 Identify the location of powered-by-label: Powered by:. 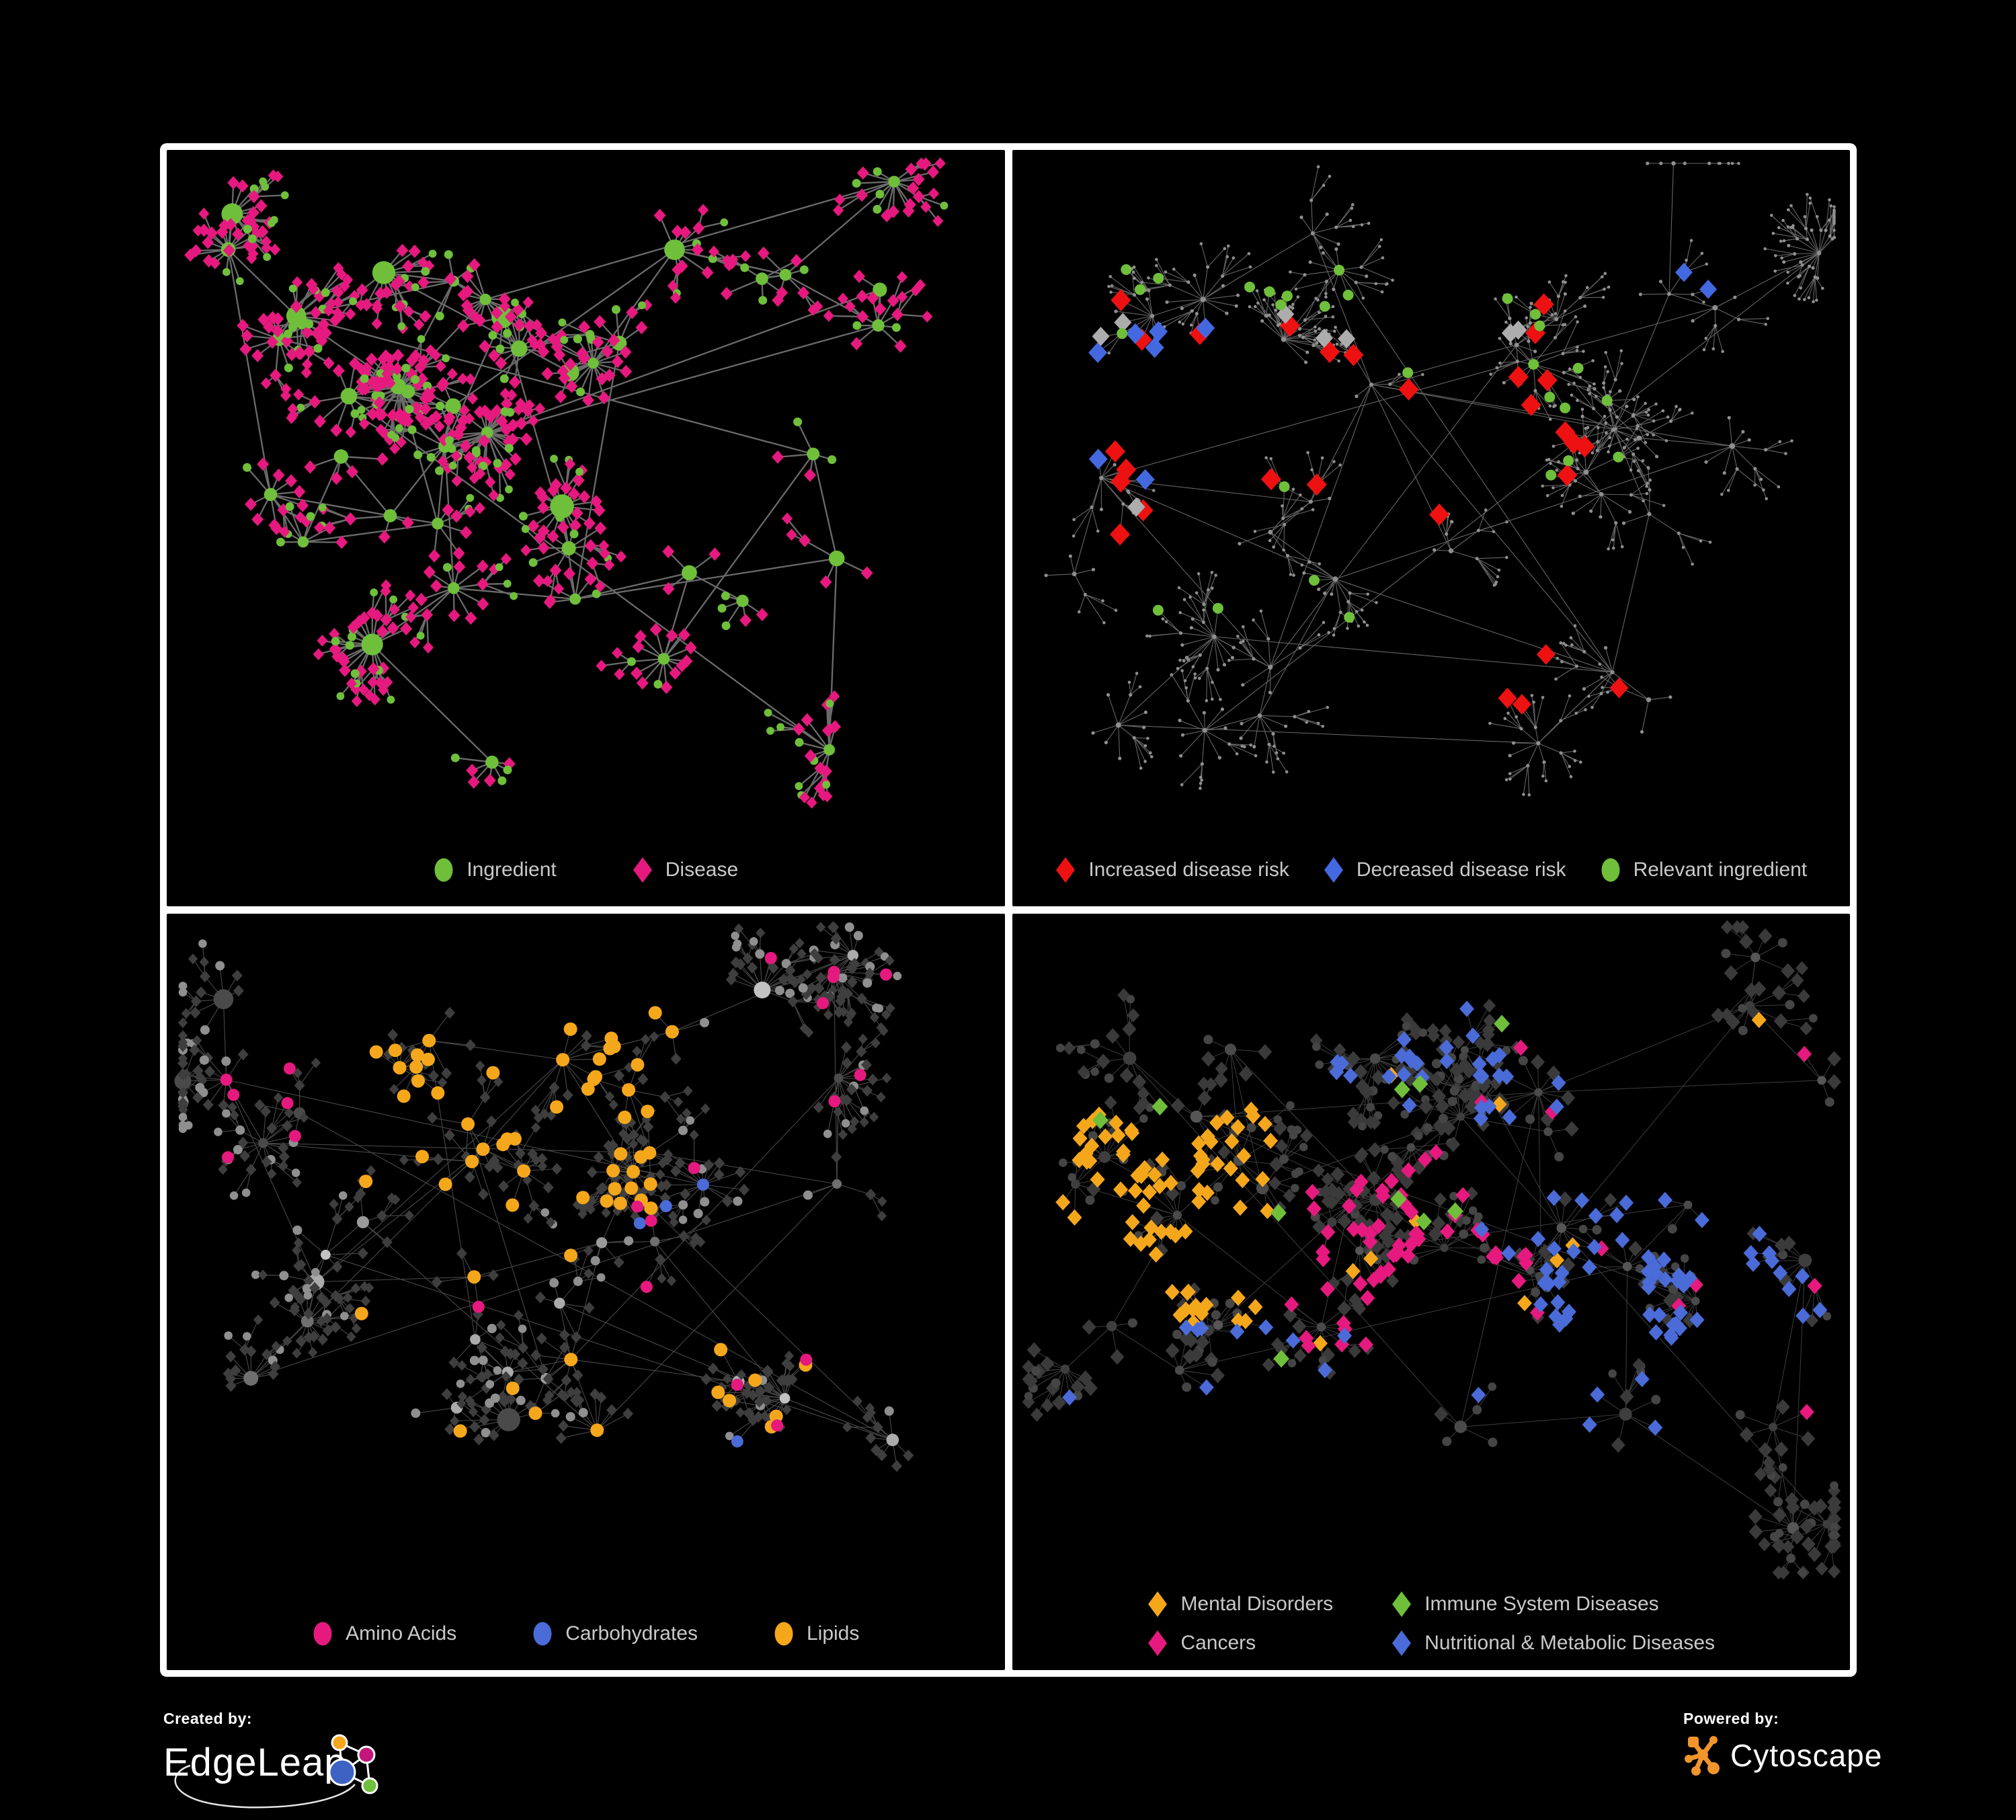
(1731, 1718).